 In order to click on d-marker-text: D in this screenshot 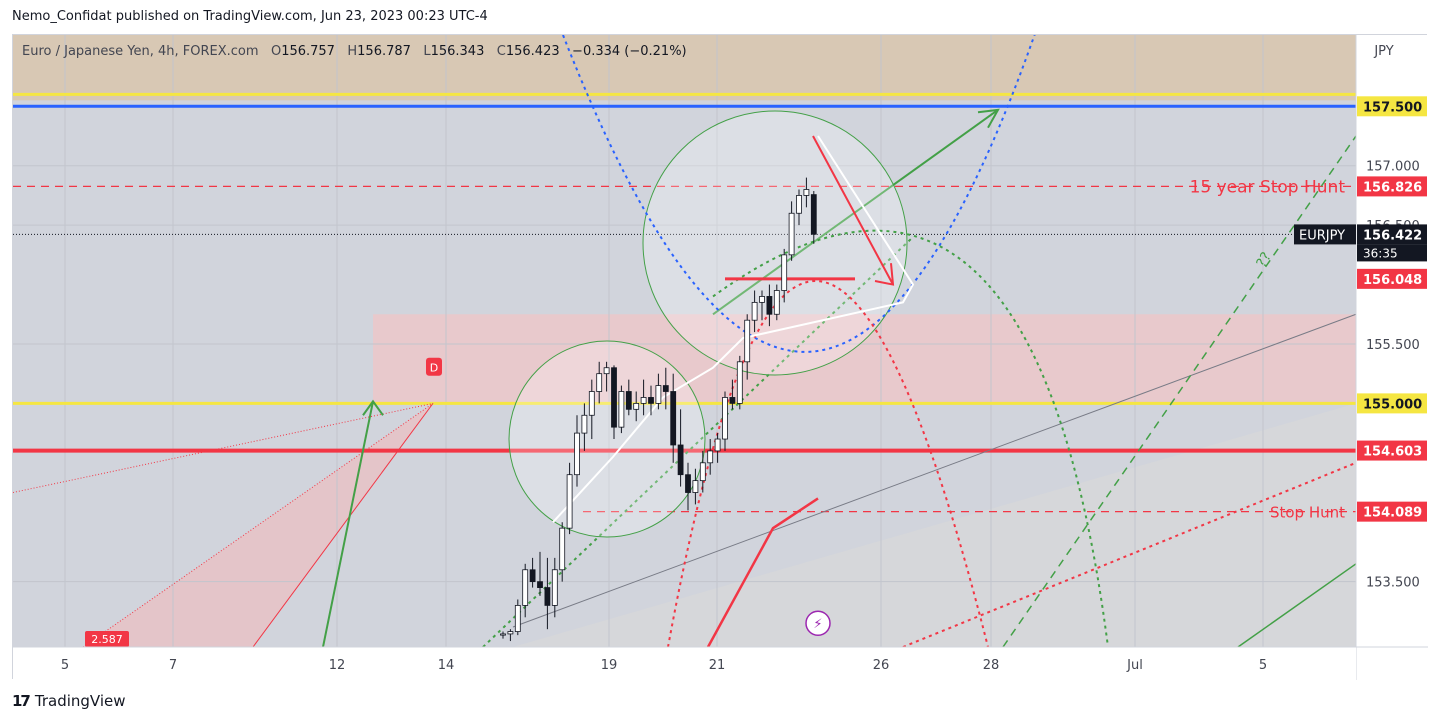, I will do `click(434, 368)`.